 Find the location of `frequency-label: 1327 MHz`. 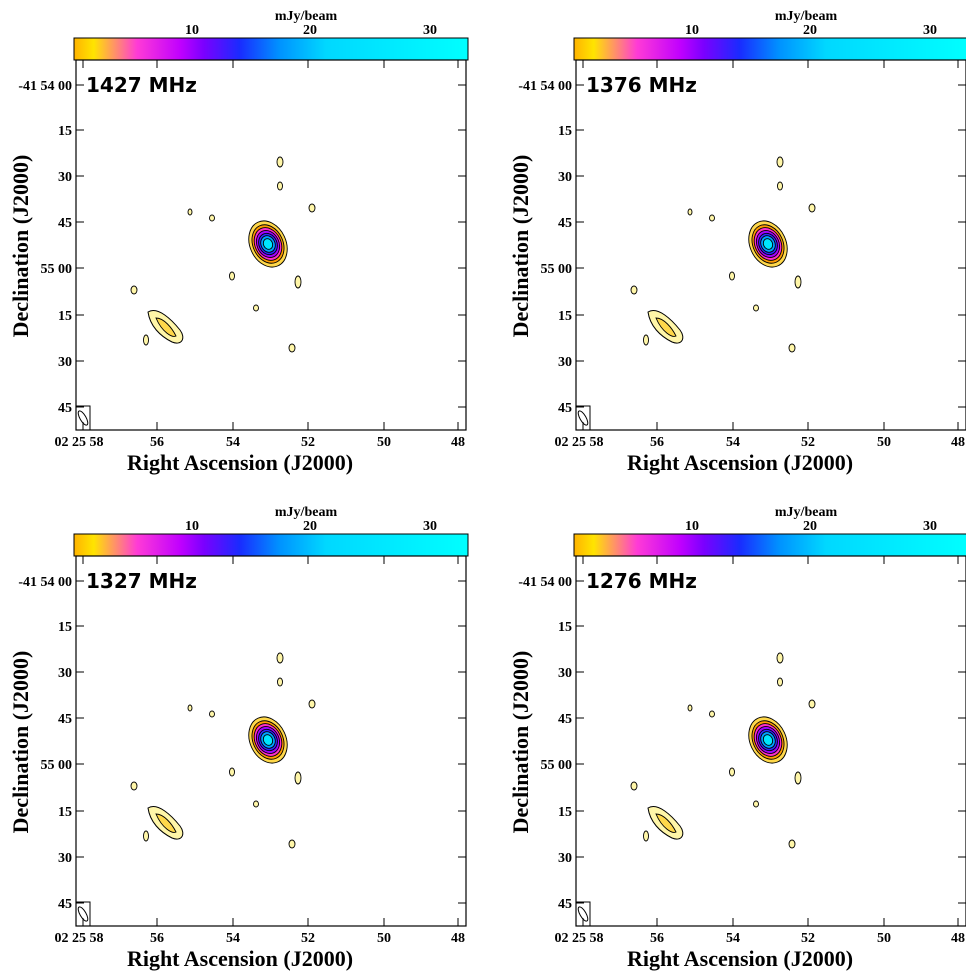

frequency-label: 1327 MHz is located at coordinates (141, 581).